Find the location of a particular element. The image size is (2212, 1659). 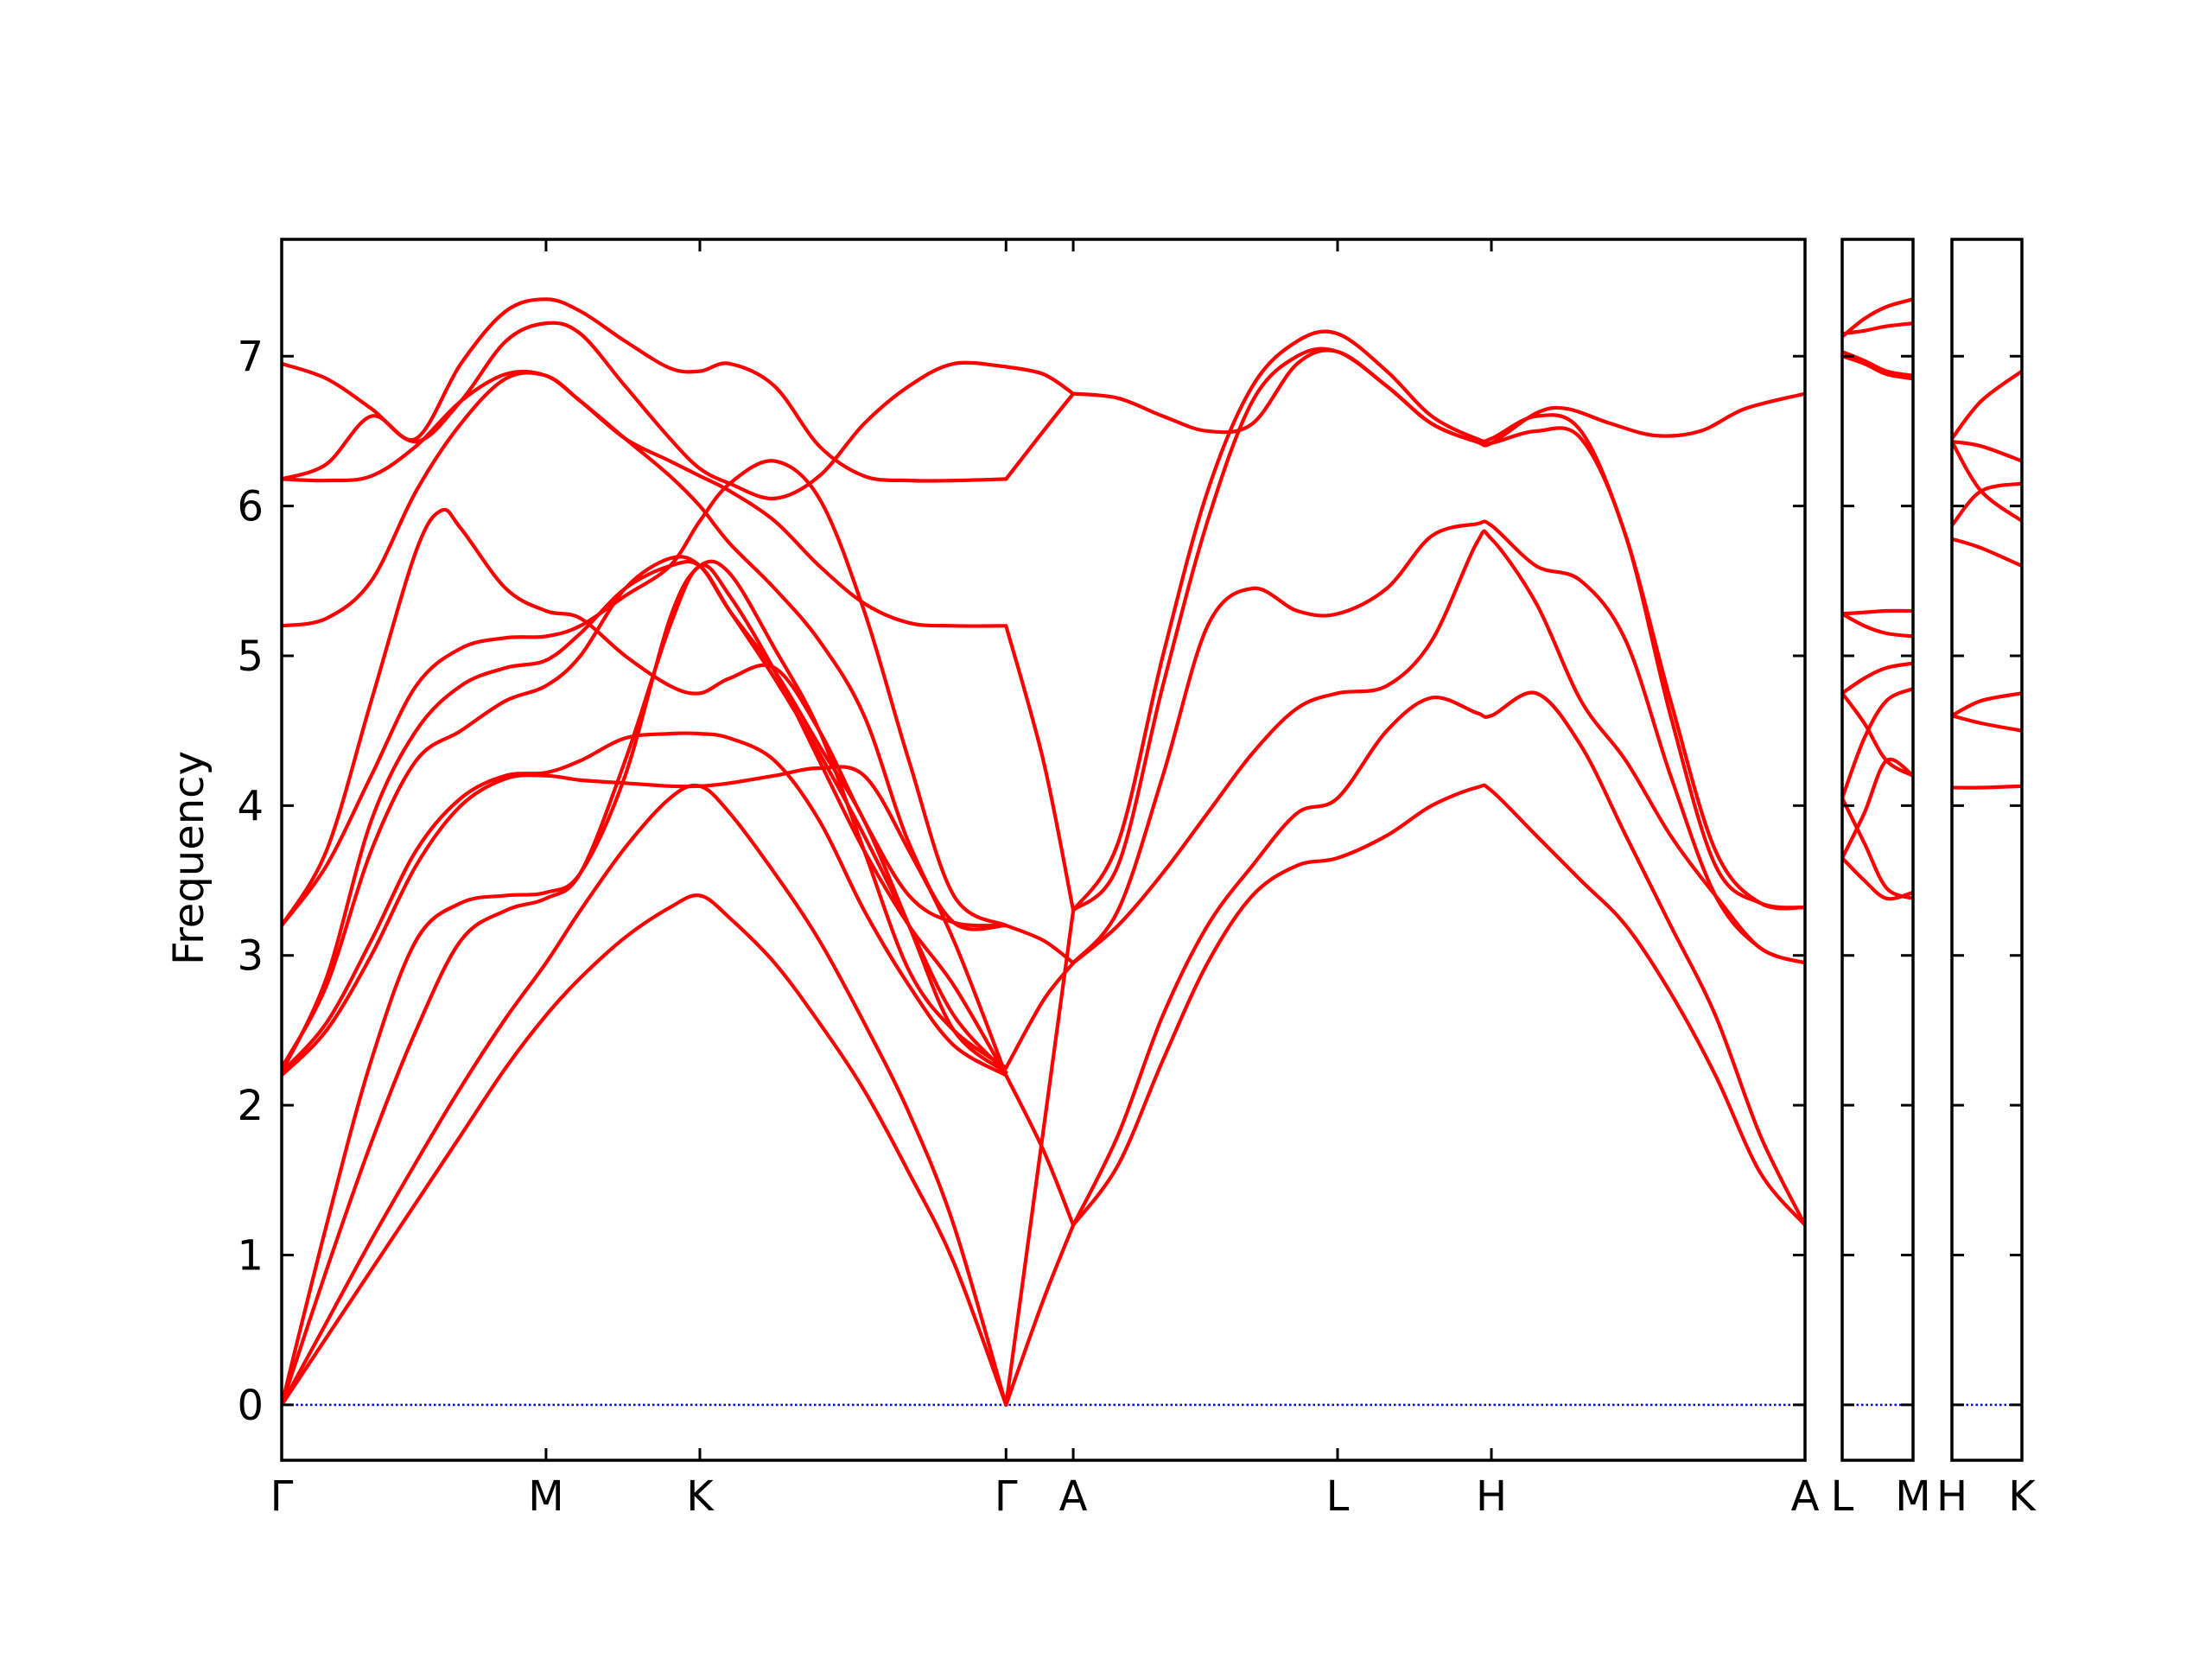

y-tick-label: 1 is located at coordinates (250, 1255).